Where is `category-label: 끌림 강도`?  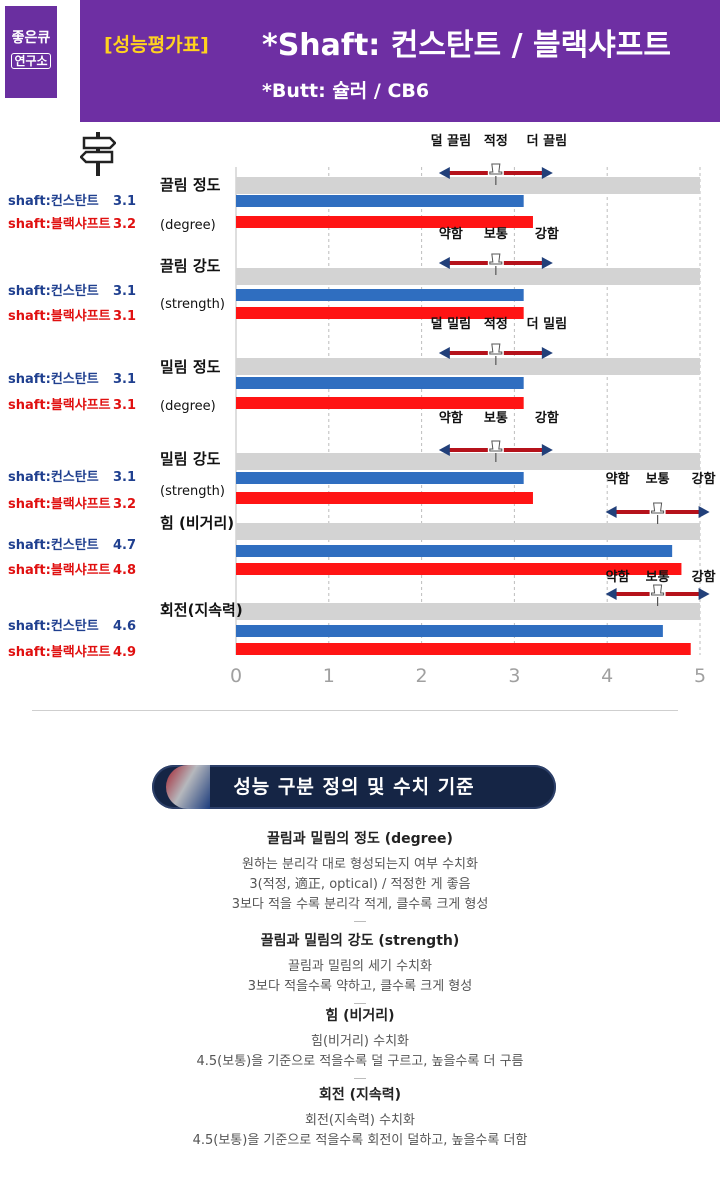 category-label: 끌림 강도 is located at coordinates (190, 266).